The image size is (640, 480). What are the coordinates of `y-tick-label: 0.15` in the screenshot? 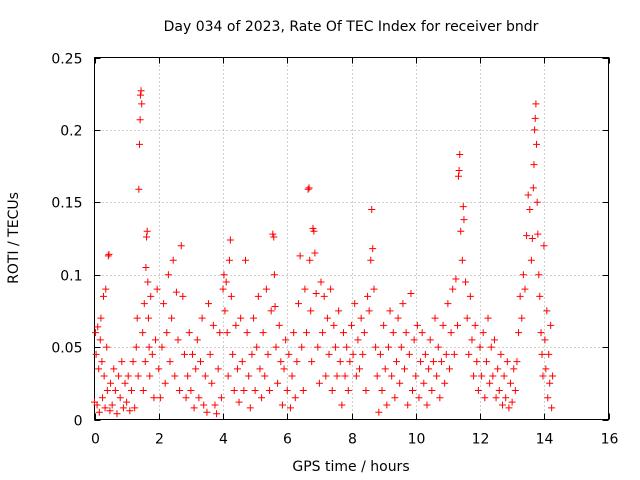 It's located at (66, 204).